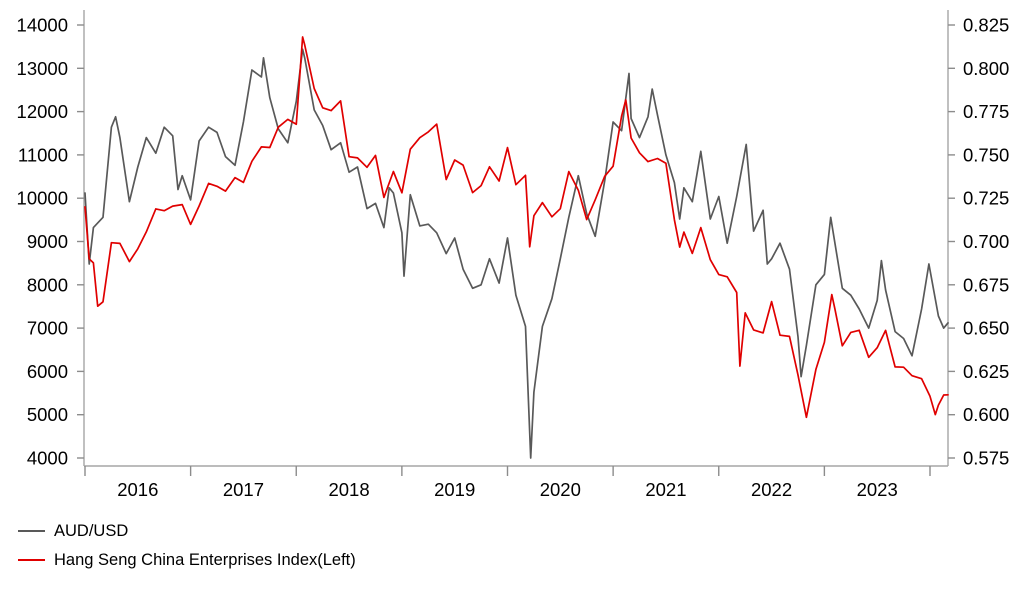 The height and width of the screenshot is (597, 1022). I want to click on x-axis-year-label: 2016, so click(137, 489).